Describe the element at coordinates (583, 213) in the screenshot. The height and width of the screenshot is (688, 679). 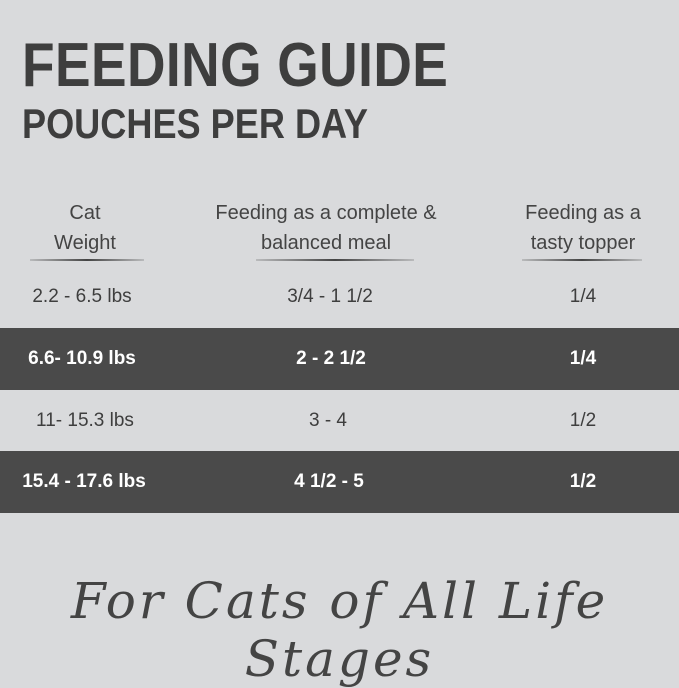
I see `header-line: Feeding as a` at that location.